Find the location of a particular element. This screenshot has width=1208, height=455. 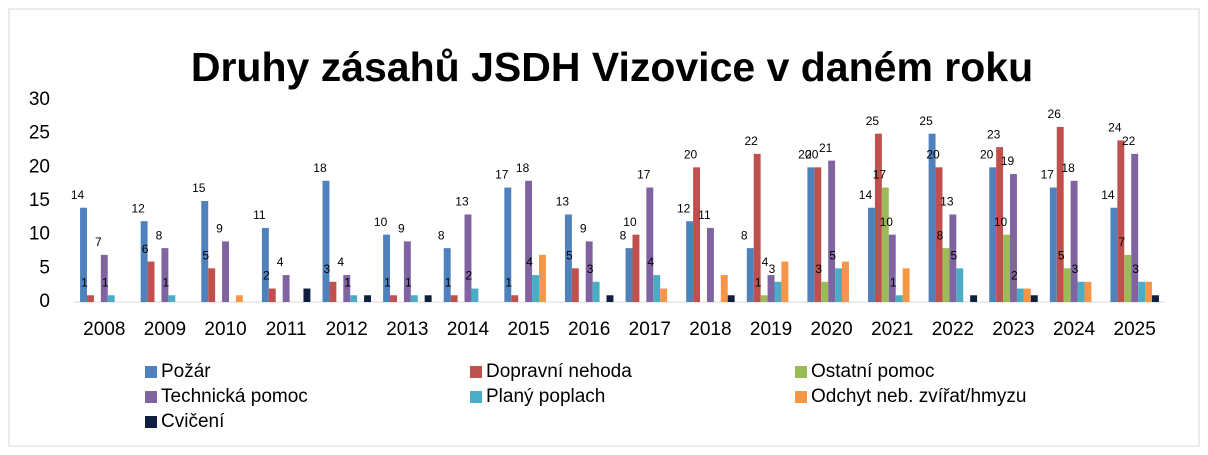

x-tick-label: 2025 is located at coordinates (1135, 329).